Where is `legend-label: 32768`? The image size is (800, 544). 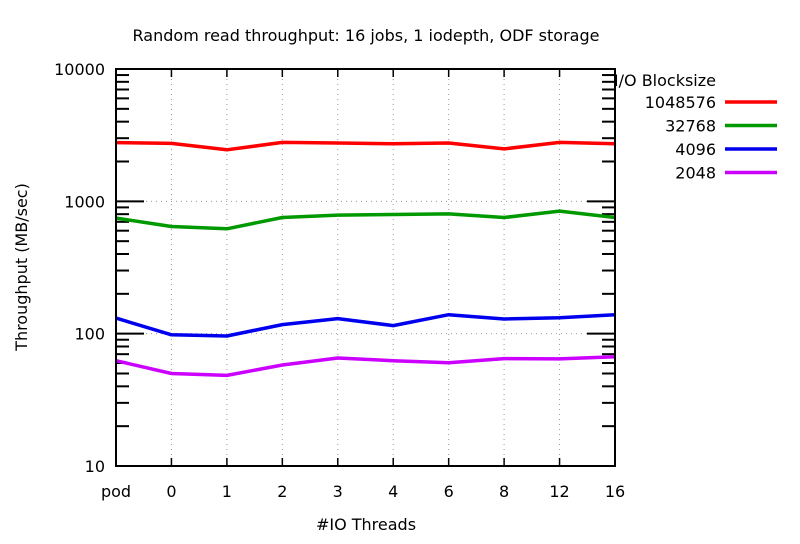
legend-label: 32768 is located at coordinates (690, 126).